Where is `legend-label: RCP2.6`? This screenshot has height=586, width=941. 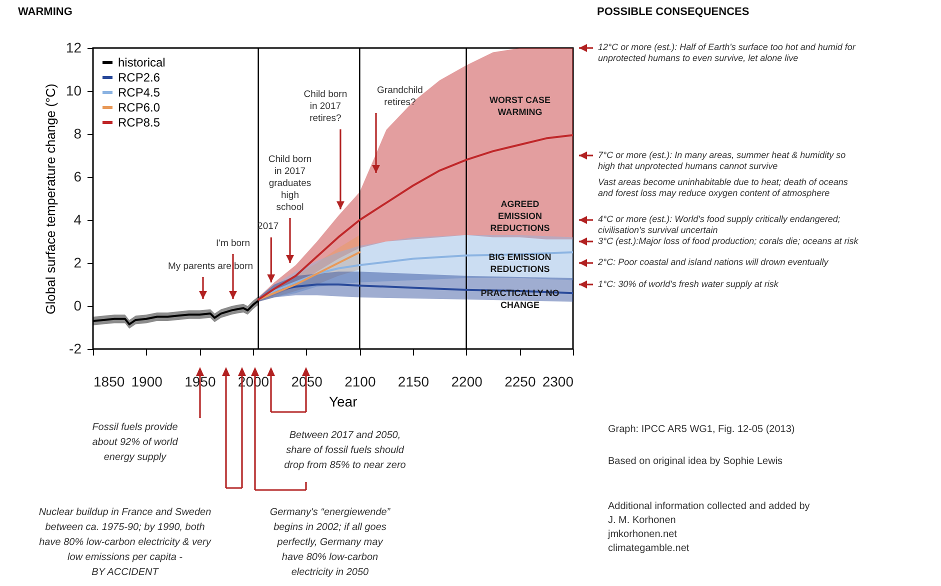 legend-label: RCP2.6 is located at coordinates (139, 77).